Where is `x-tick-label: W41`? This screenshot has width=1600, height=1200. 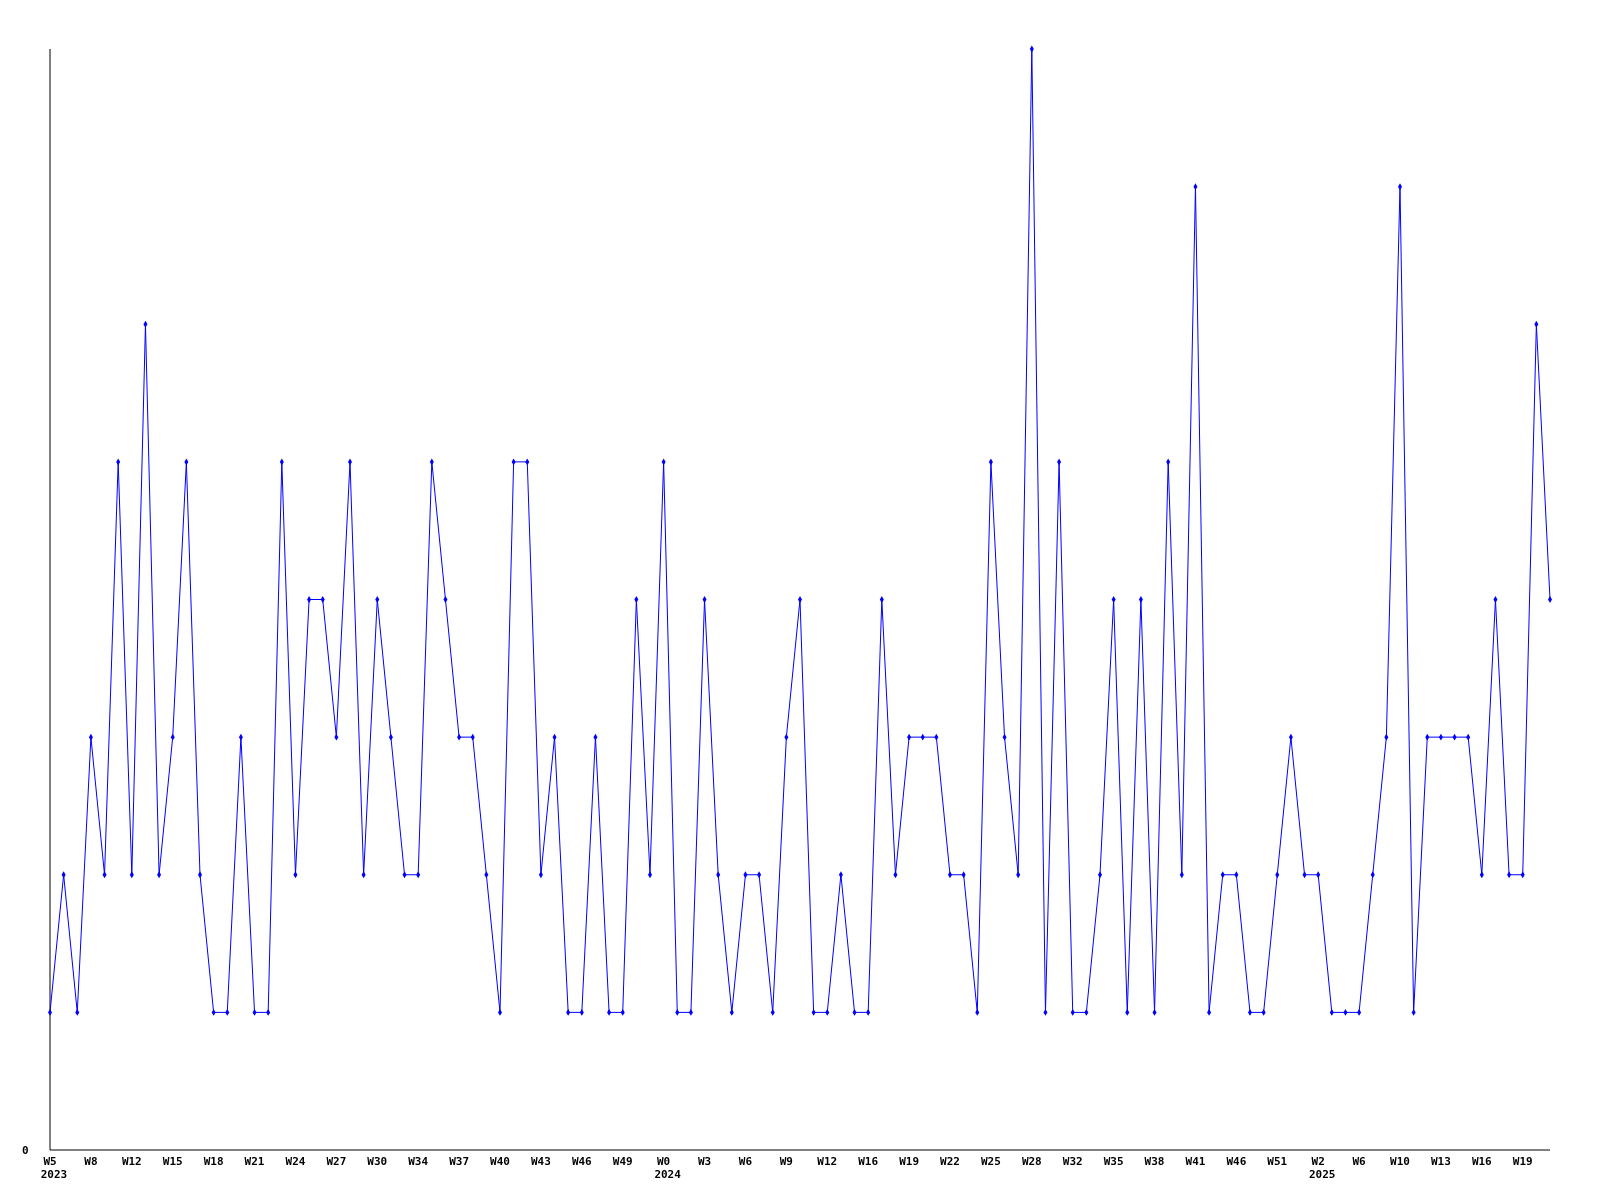 x-tick-label: W41 is located at coordinates (1195, 1161).